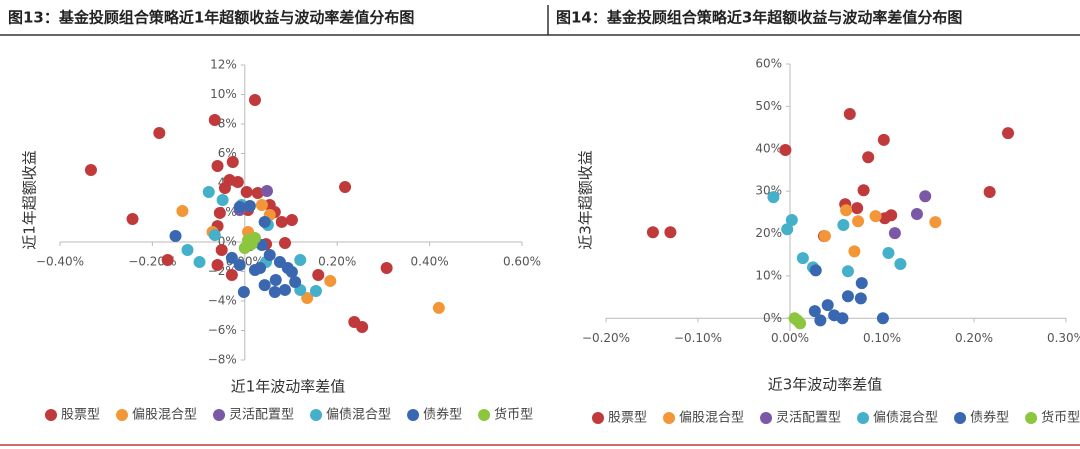 Image resolution: width=1080 pixels, height=449 pixels. Describe the element at coordinates (790, 338) in the screenshot. I see `x-tick-label: 0.00%` at that location.